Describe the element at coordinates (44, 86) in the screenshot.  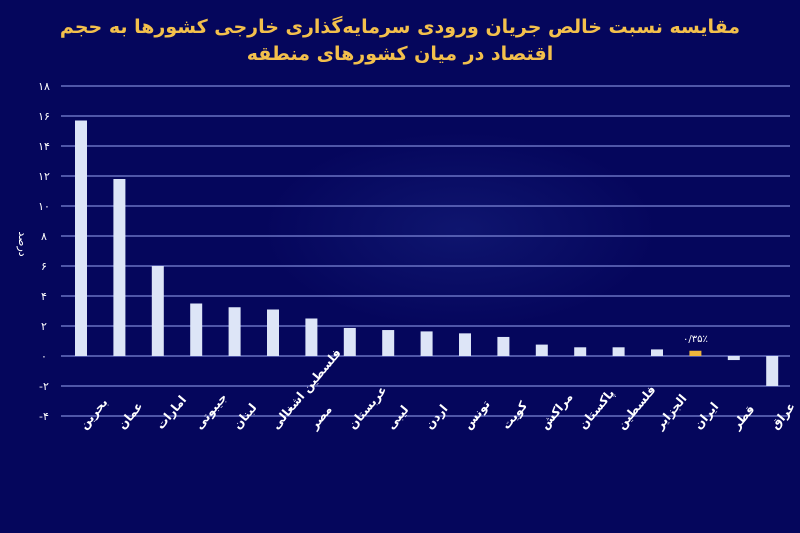
I see `y-tick-label: ۱۸` at that location.